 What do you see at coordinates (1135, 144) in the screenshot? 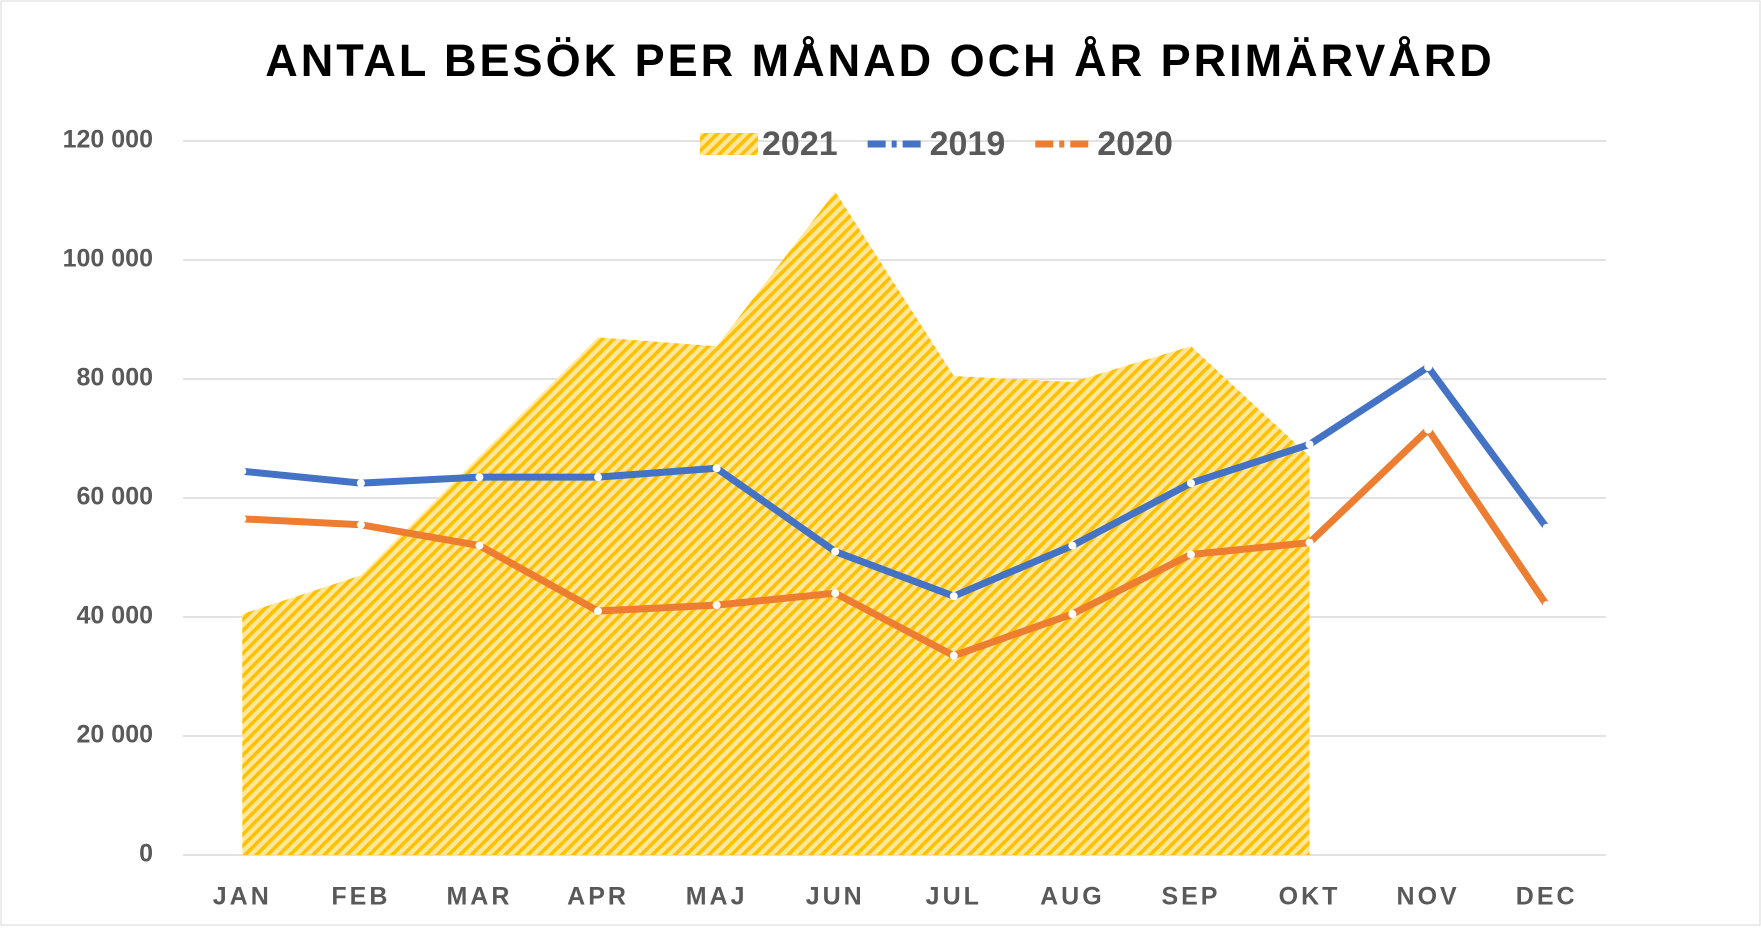
I see `legend-label: 2020` at bounding box center [1135, 144].